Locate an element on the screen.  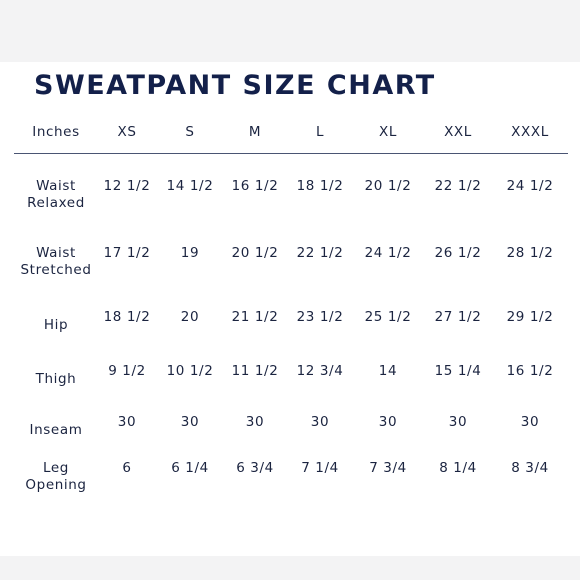
column-header-size: XXXL is located at coordinates (530, 132).